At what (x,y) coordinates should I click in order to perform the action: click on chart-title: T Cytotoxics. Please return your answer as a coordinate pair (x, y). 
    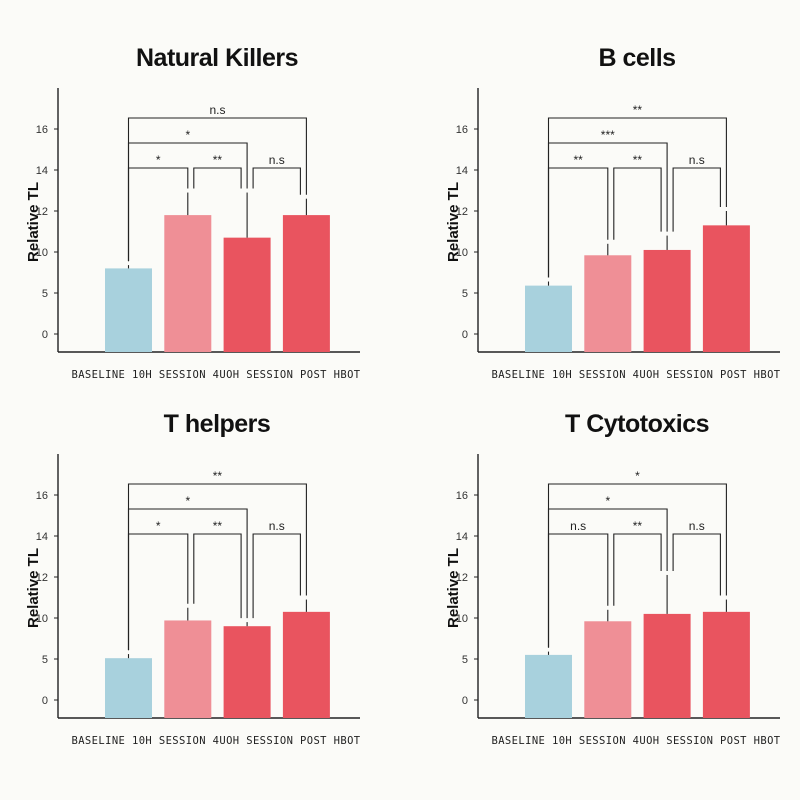
    Looking at the image, I should click on (637, 424).